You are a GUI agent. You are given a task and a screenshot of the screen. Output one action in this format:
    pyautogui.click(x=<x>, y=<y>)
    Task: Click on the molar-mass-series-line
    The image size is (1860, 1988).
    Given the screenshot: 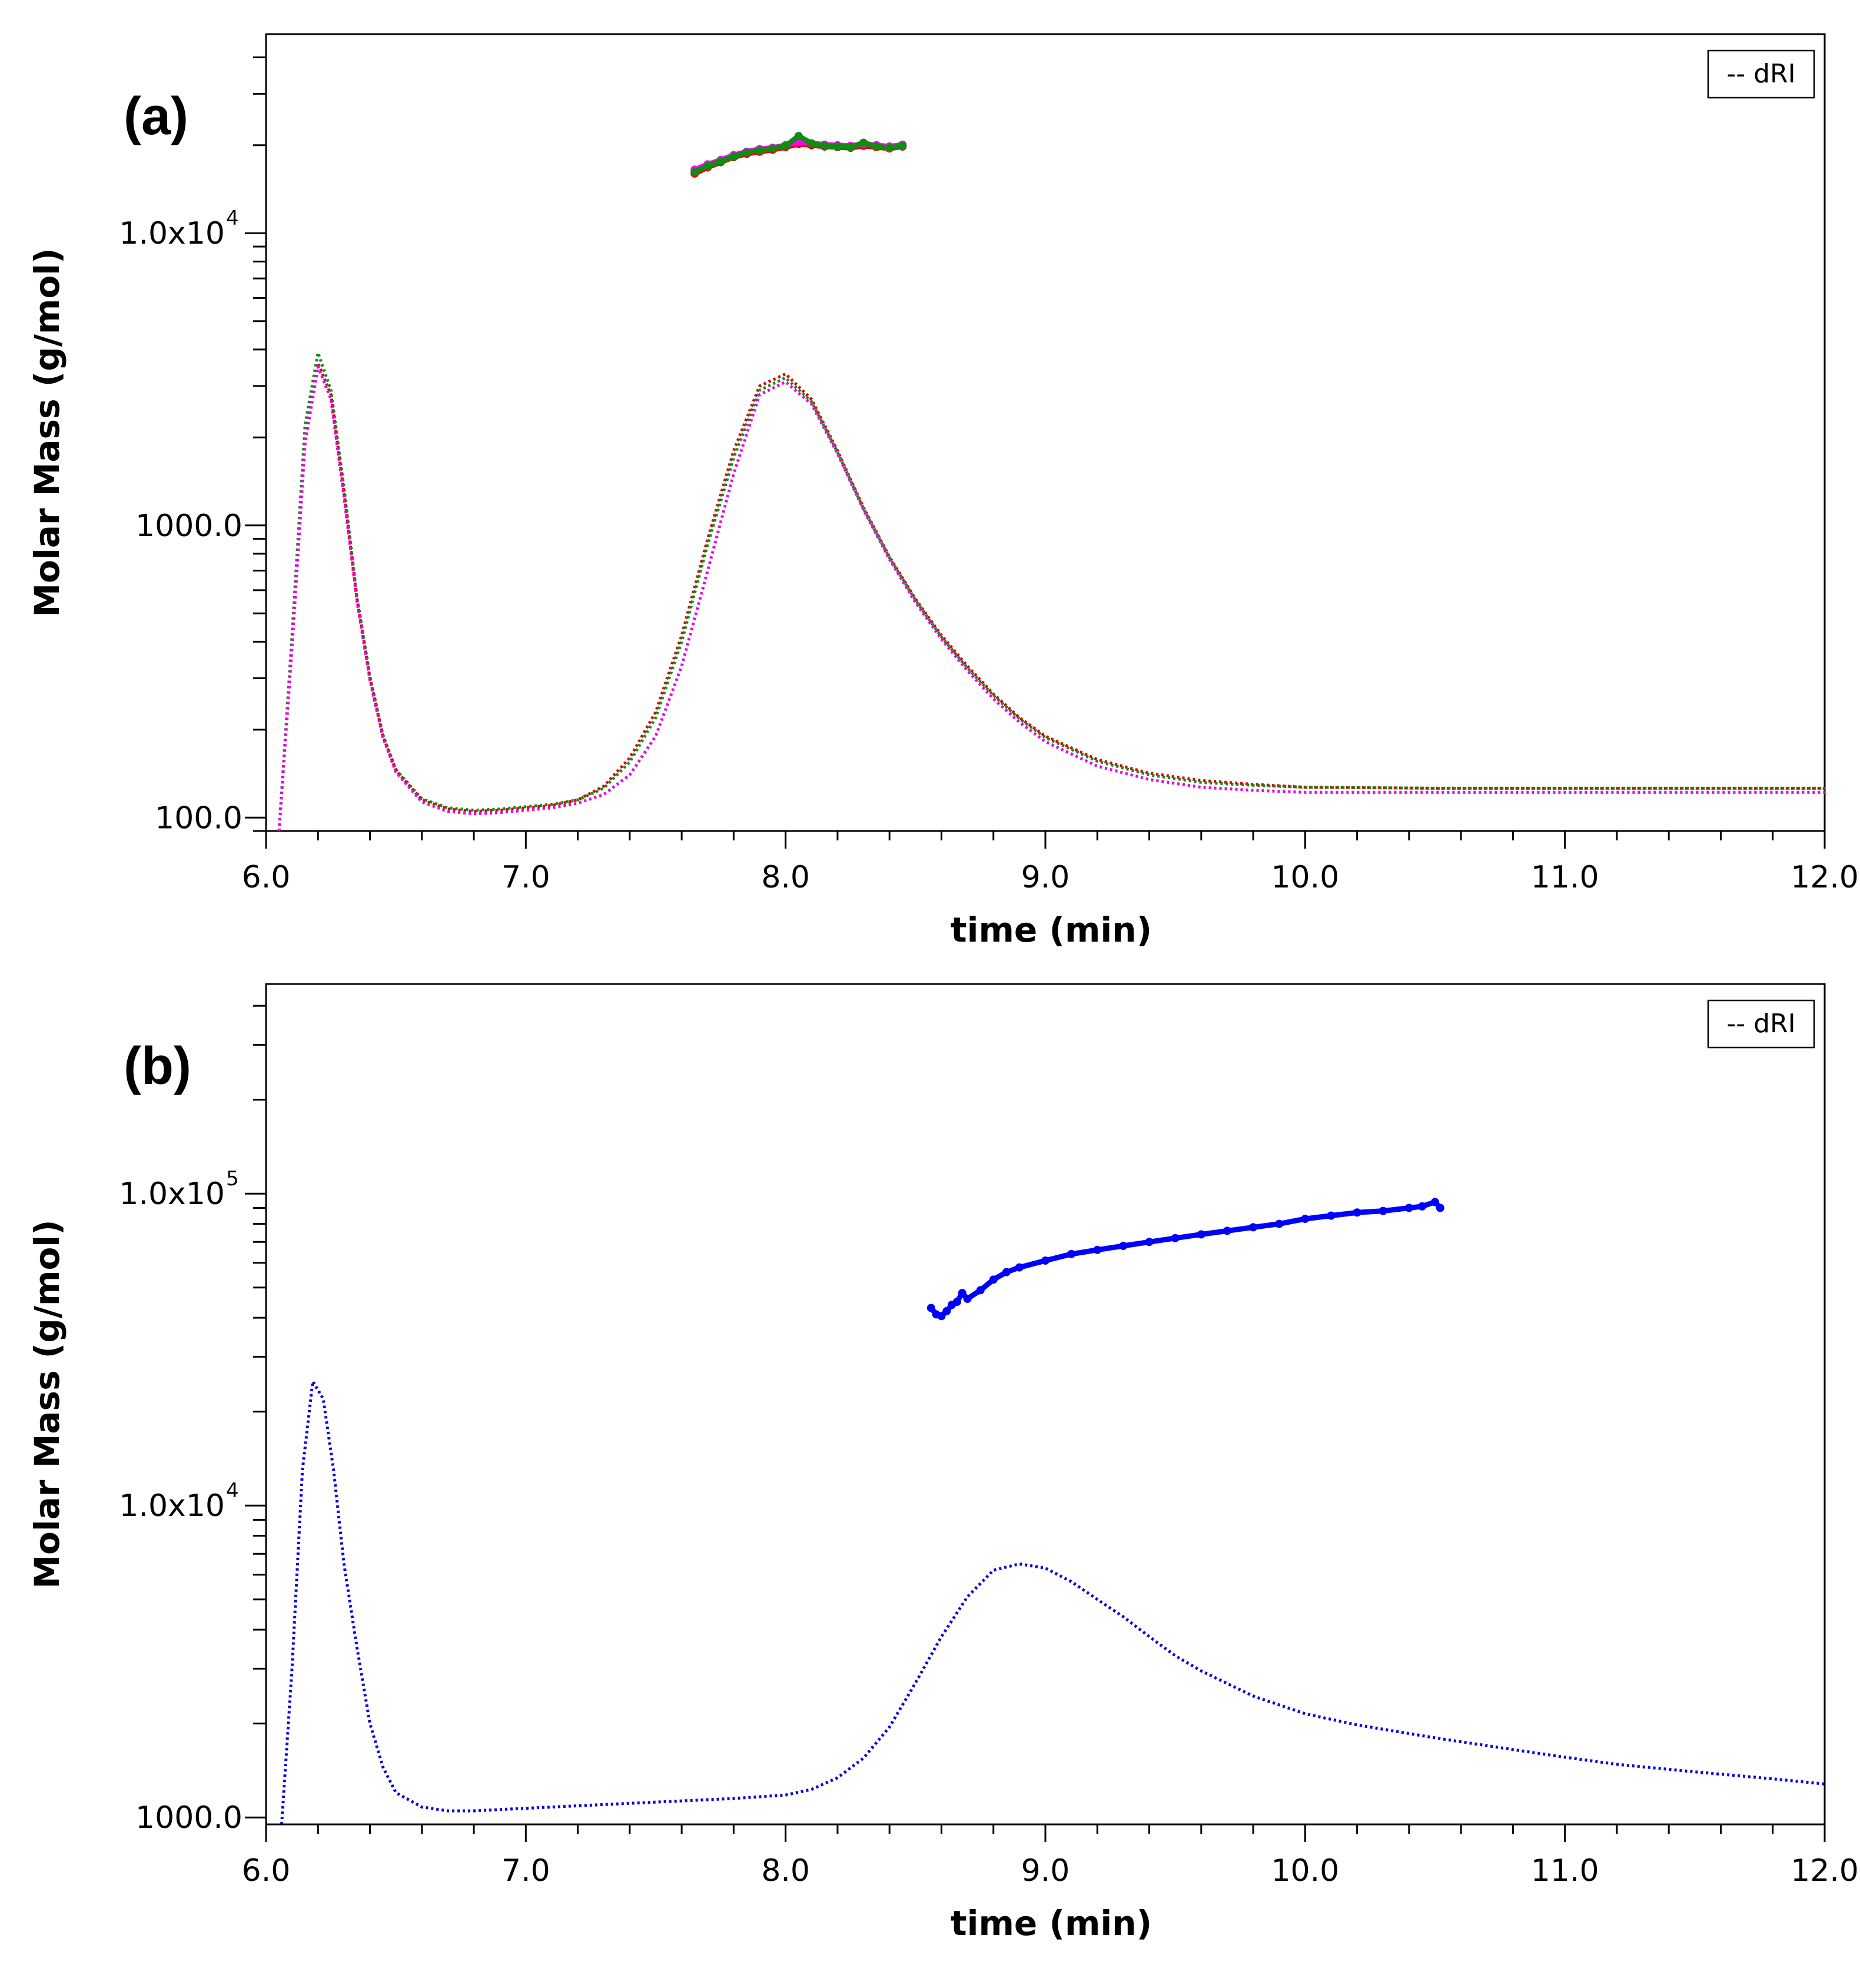 What is the action you would take?
    pyautogui.click(x=1186, y=1259)
    